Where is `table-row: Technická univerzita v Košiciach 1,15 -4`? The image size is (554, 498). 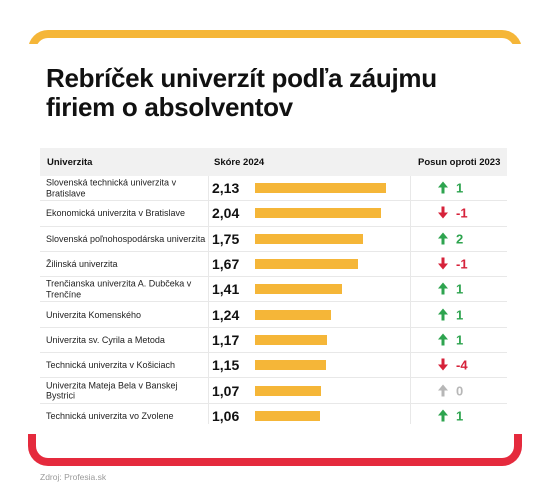 table-row: Technická univerzita v Košiciach 1,15 -4 is located at coordinates (273, 366).